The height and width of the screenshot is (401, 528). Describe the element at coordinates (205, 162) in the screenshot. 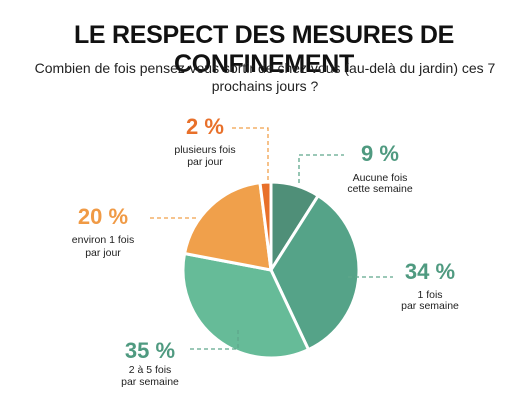

I see `category-label-plusieurs-fois-jour: par jour` at that location.